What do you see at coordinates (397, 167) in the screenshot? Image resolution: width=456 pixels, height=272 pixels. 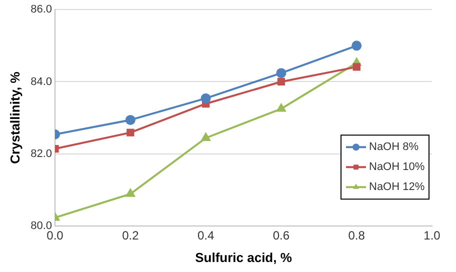 I see `legend-label: NaOH 10%` at bounding box center [397, 167].